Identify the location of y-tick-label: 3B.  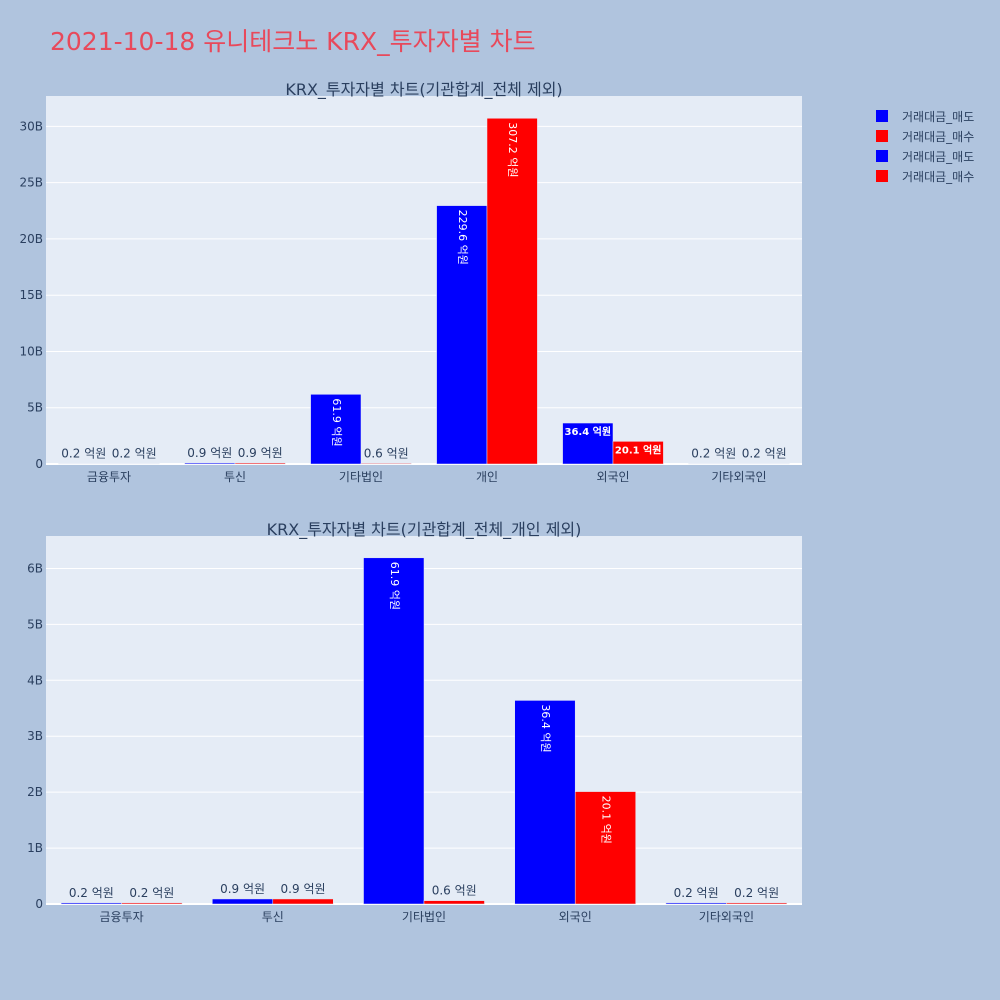
(35, 736).